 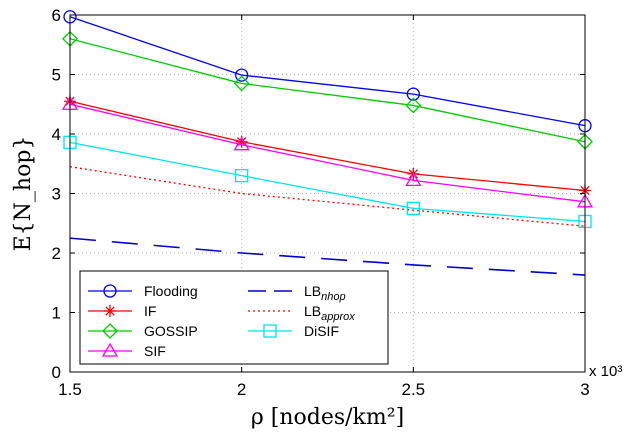 What do you see at coordinates (23, 194) in the screenshot?
I see `y-axis-label: E{N_hop}` at bounding box center [23, 194].